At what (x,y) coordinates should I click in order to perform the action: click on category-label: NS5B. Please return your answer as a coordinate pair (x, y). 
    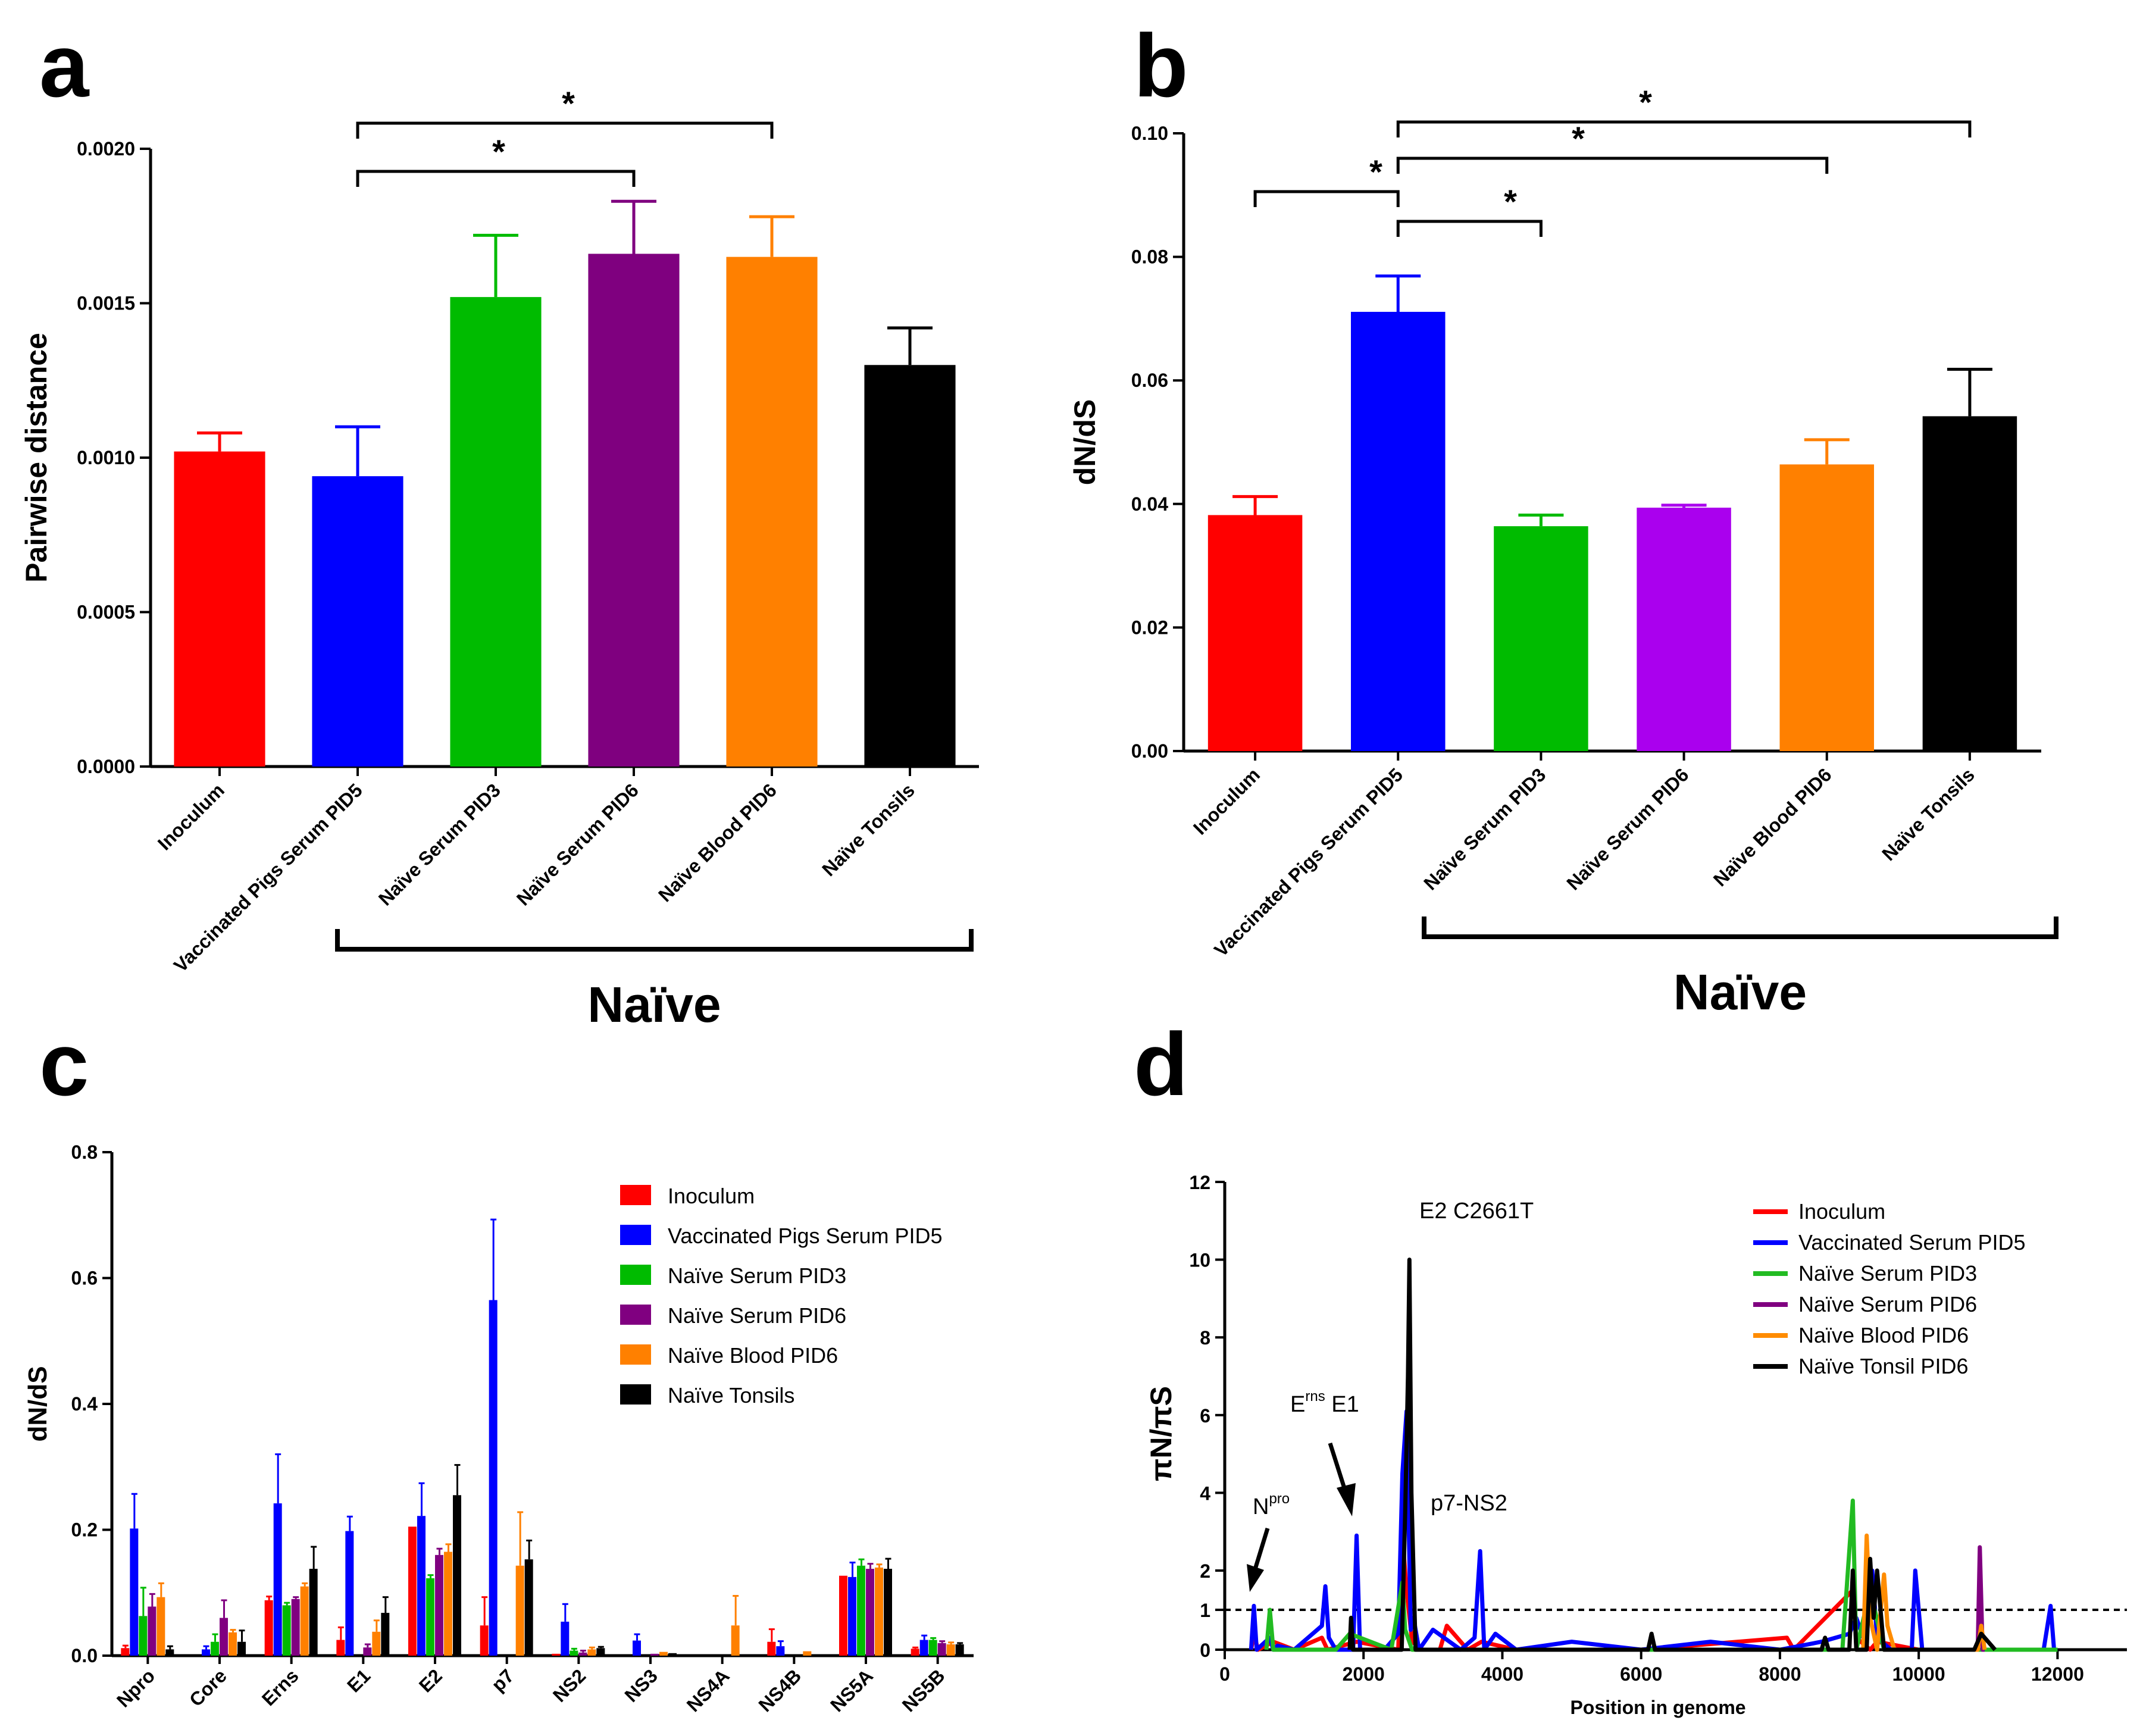
    Looking at the image, I should click on (924, 1690).